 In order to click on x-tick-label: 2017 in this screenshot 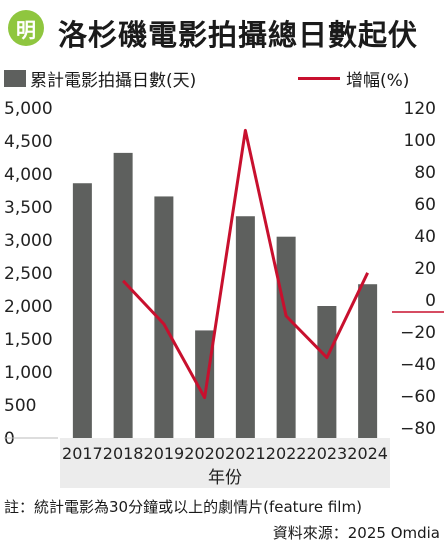, I will do `click(82, 453)`.